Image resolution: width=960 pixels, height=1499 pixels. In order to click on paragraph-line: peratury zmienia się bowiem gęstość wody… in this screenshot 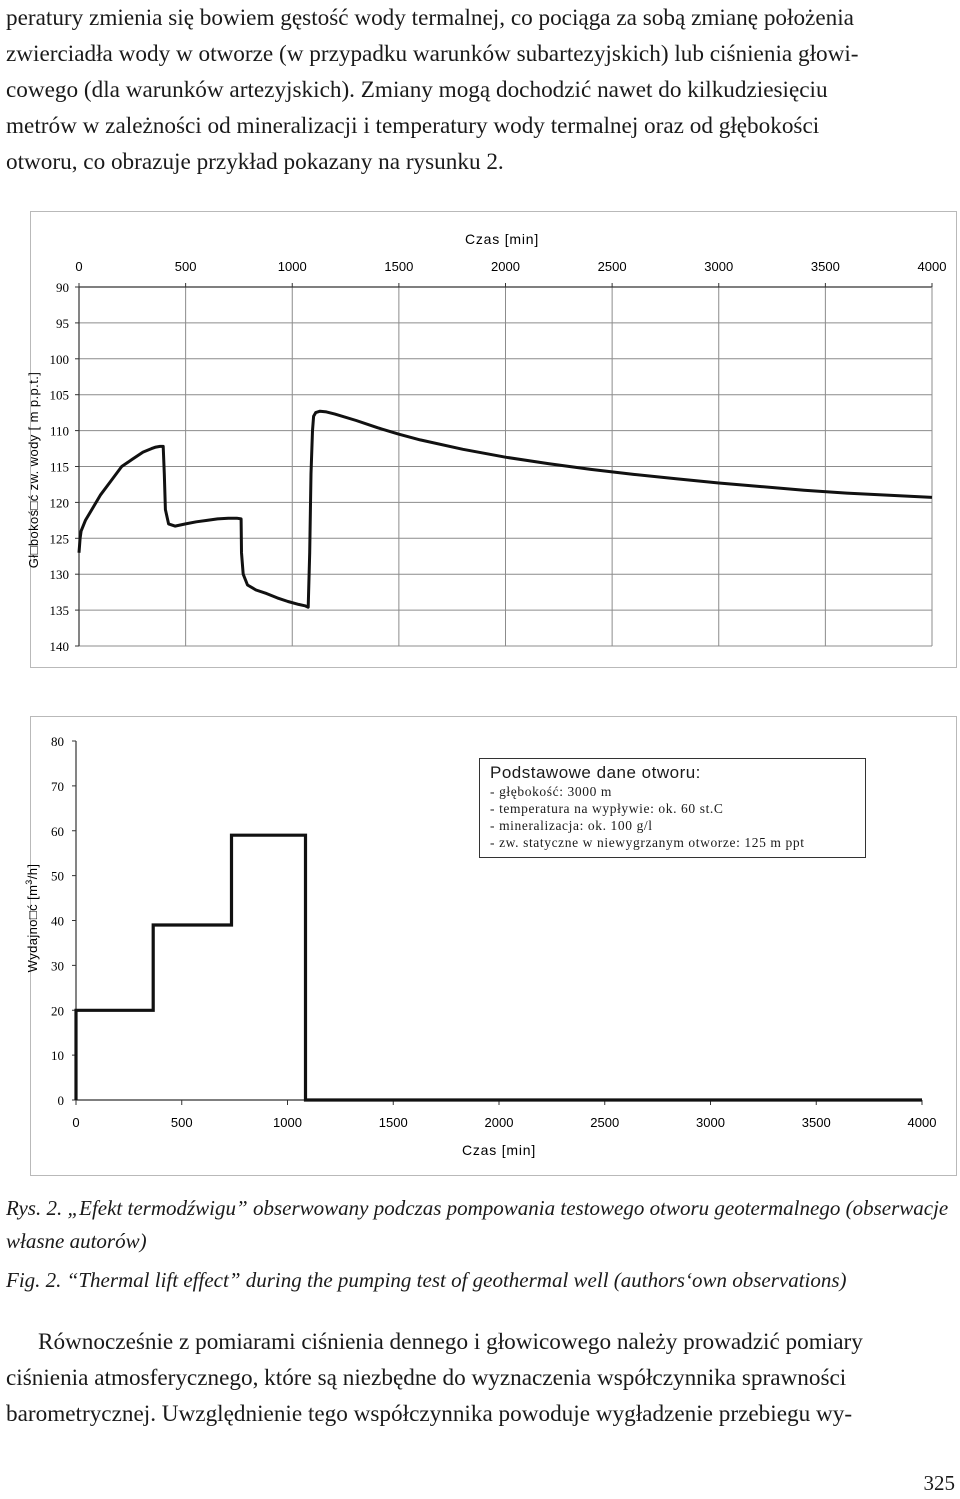, I will do `click(430, 18)`.